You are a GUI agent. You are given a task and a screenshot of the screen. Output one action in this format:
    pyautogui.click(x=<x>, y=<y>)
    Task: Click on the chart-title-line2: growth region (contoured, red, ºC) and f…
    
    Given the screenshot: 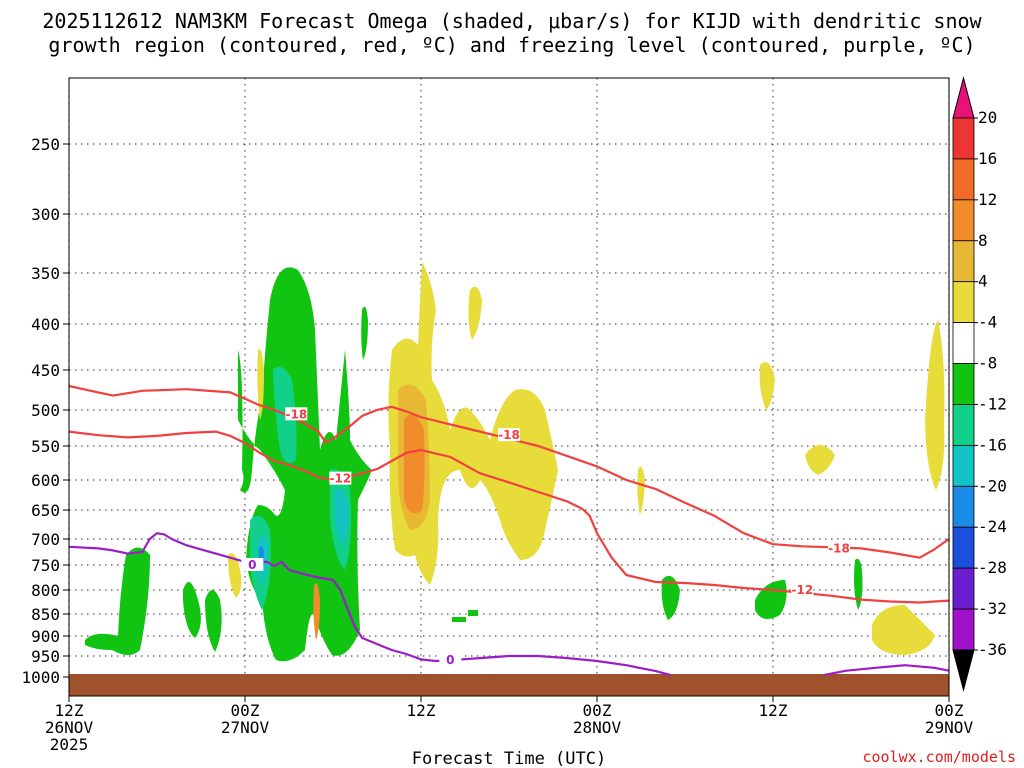 What is the action you would take?
    pyautogui.click(x=511, y=45)
    